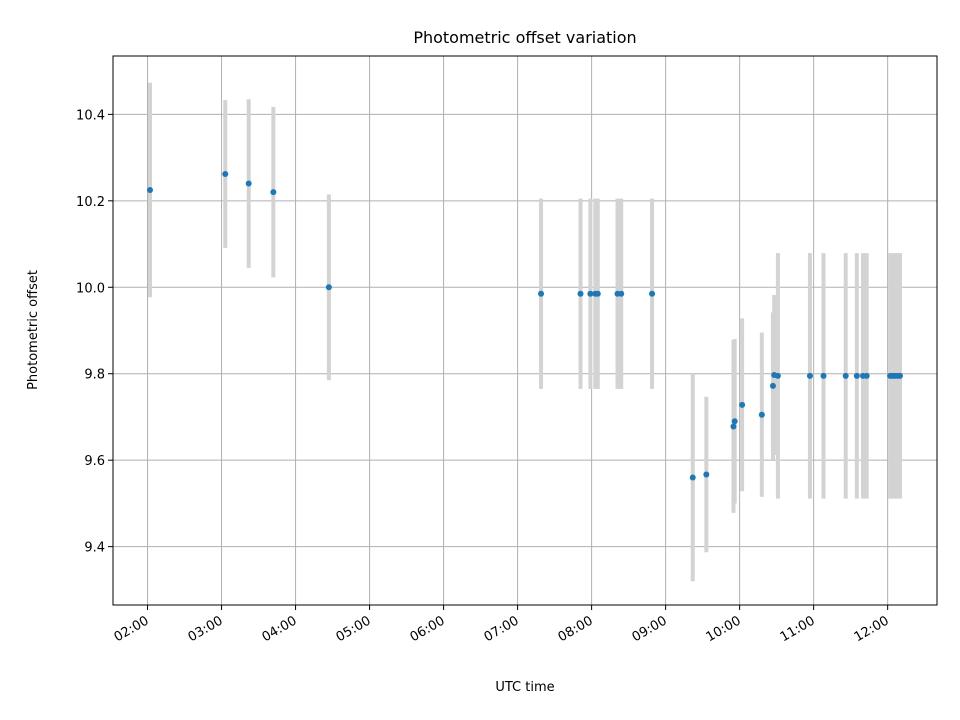 The image size is (960, 720). What do you see at coordinates (90, 202) in the screenshot?
I see `y-tick-label: 10.2` at bounding box center [90, 202].